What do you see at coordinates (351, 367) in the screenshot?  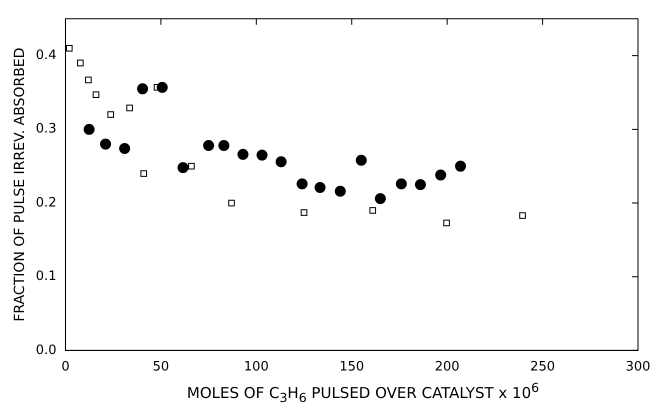 I see `x-tick-label: 150` at bounding box center [351, 367].